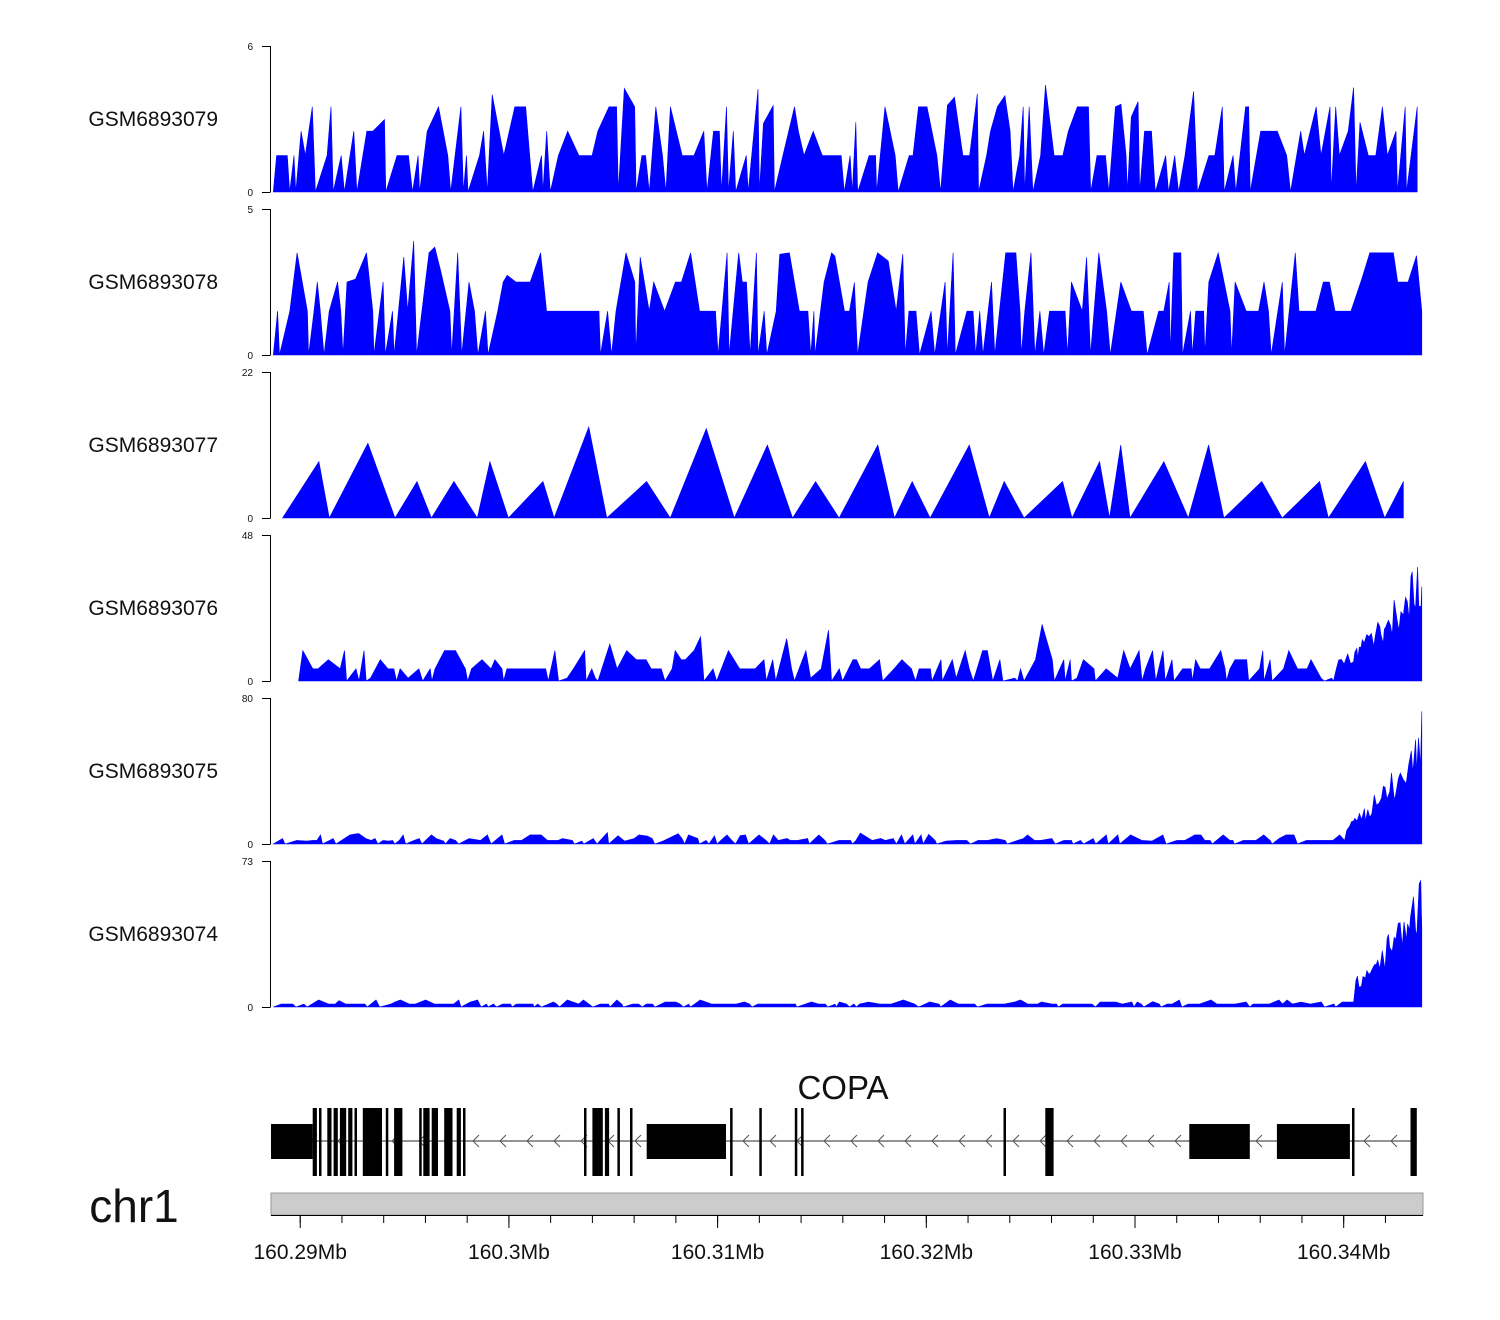  What do you see at coordinates (926, 1252) in the screenshot?
I see `x-tick-label: 160.32Mb` at bounding box center [926, 1252].